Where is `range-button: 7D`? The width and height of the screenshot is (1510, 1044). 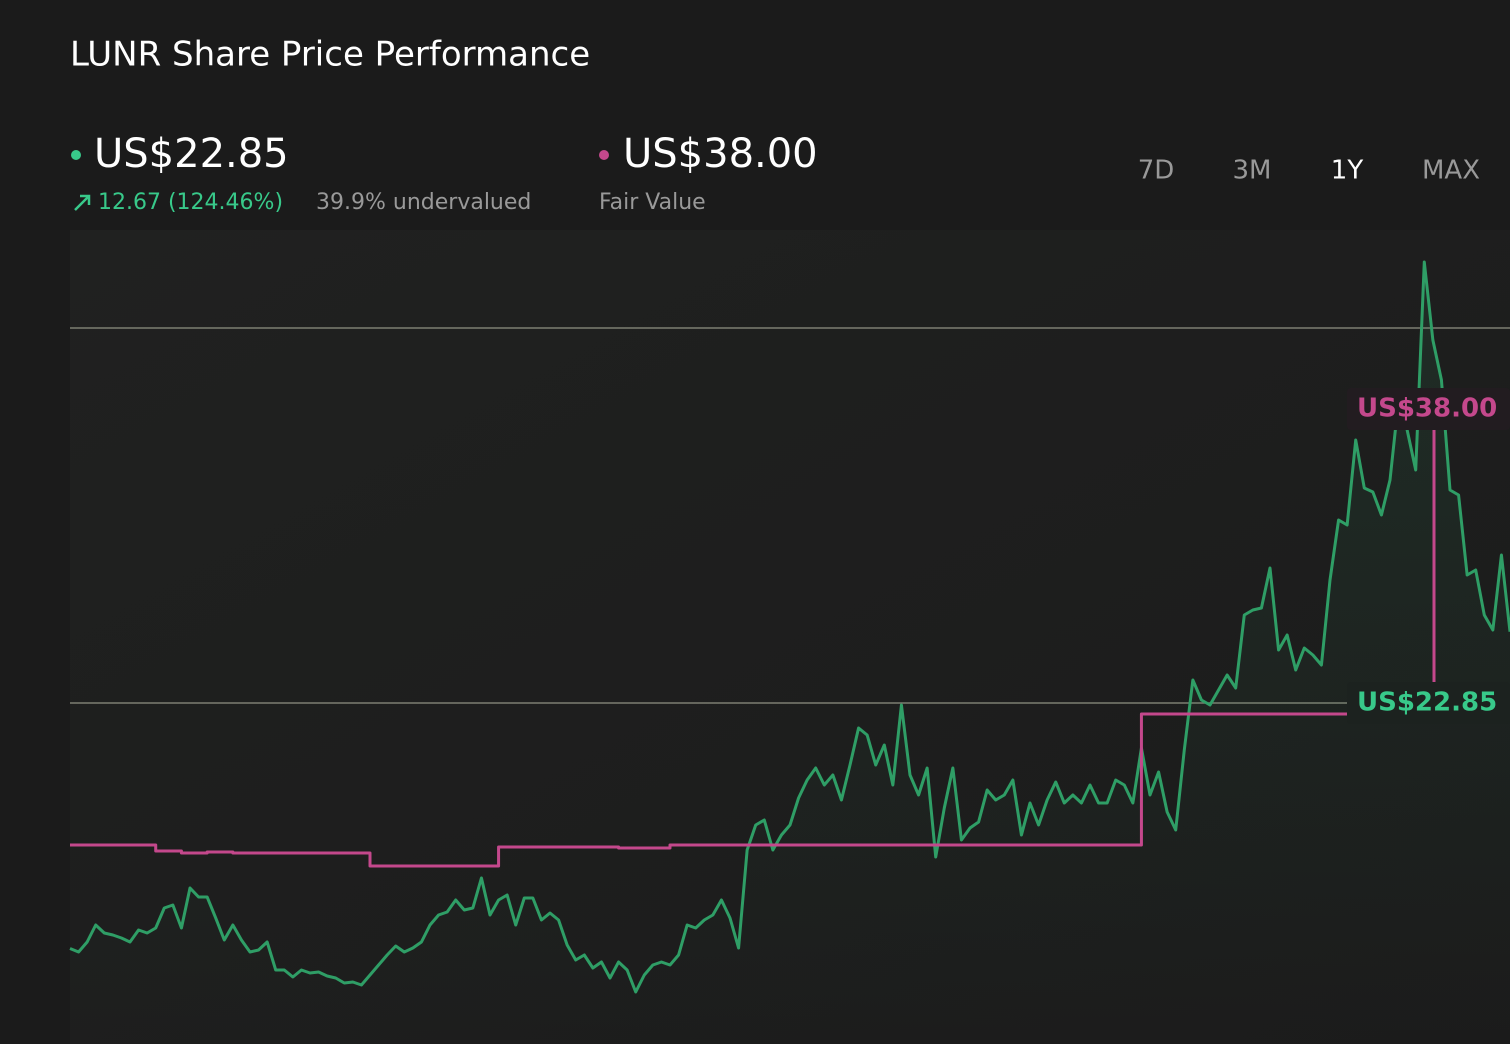
range-button: 7D is located at coordinates (1156, 171).